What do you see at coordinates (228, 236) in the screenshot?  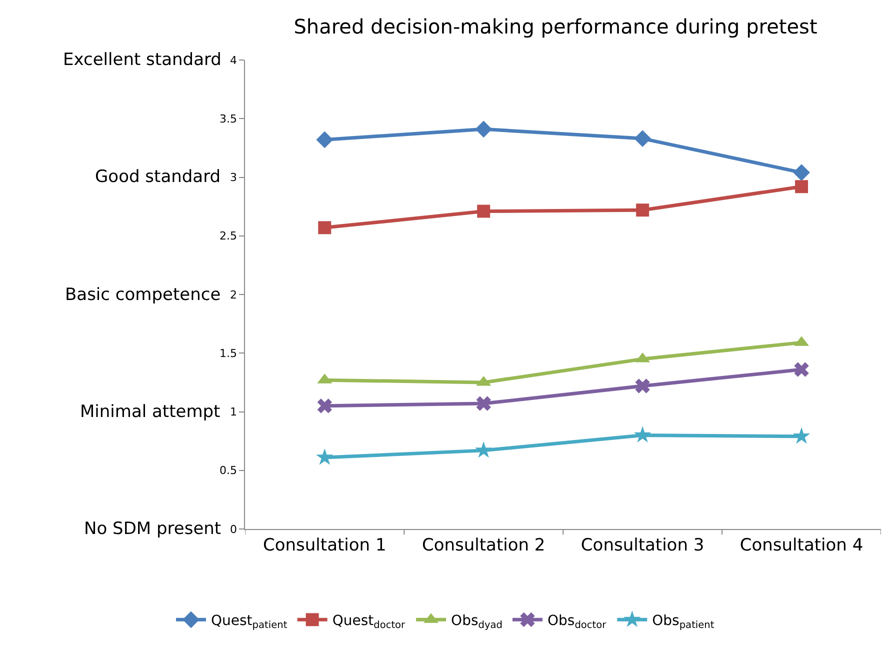 I see `y-tick-label: 2.5` at bounding box center [228, 236].